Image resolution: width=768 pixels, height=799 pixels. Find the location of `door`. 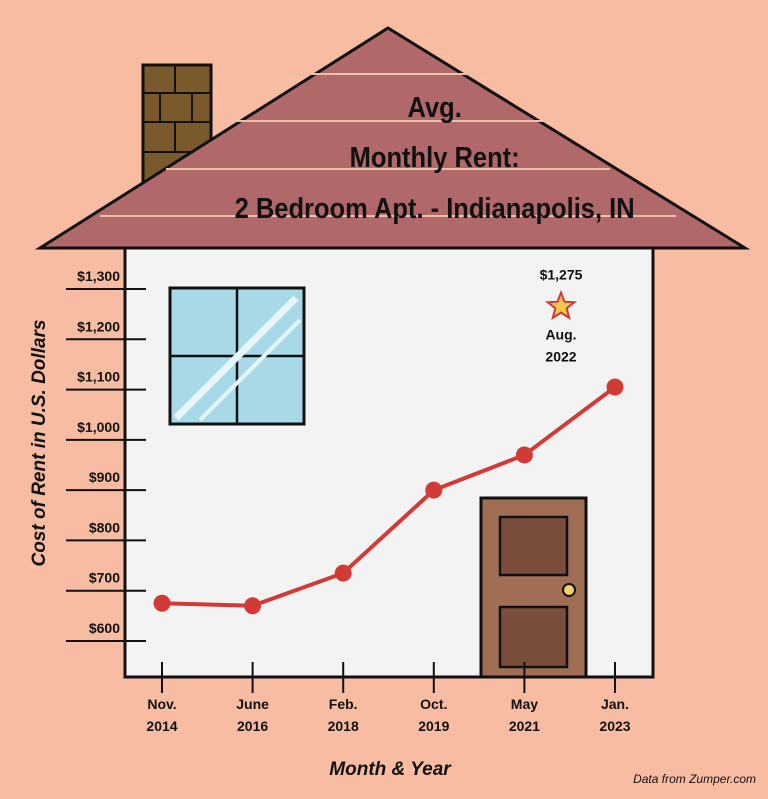

door is located at coordinates (533, 587).